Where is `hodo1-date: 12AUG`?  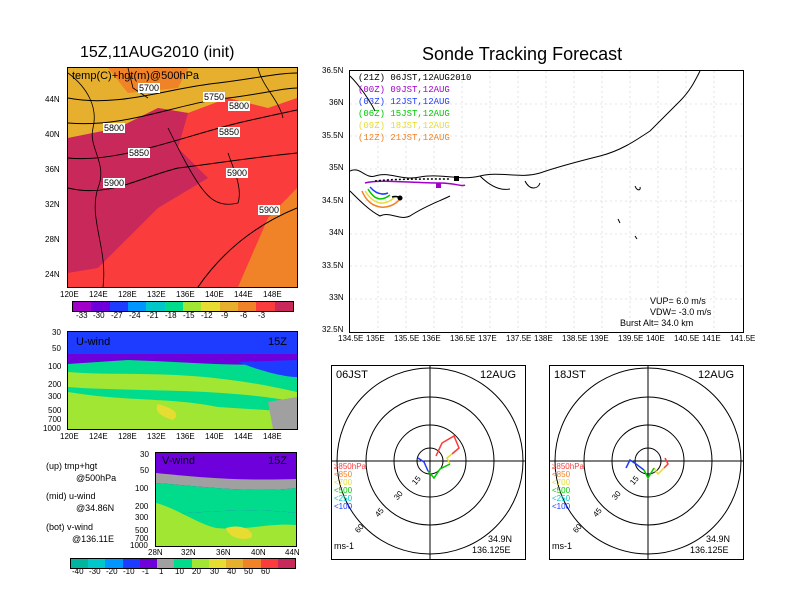 hodo1-date: 12AUG is located at coordinates (498, 375).